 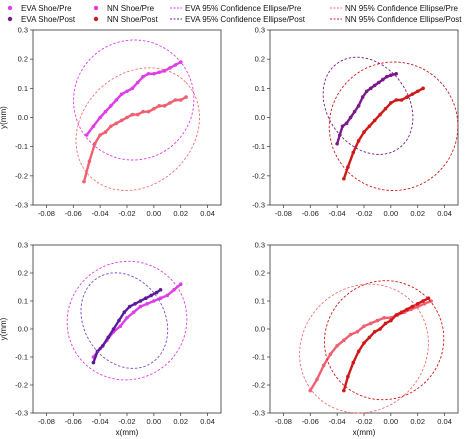 I want to click on y-tick-label: -0.2, so click(x=21, y=175).